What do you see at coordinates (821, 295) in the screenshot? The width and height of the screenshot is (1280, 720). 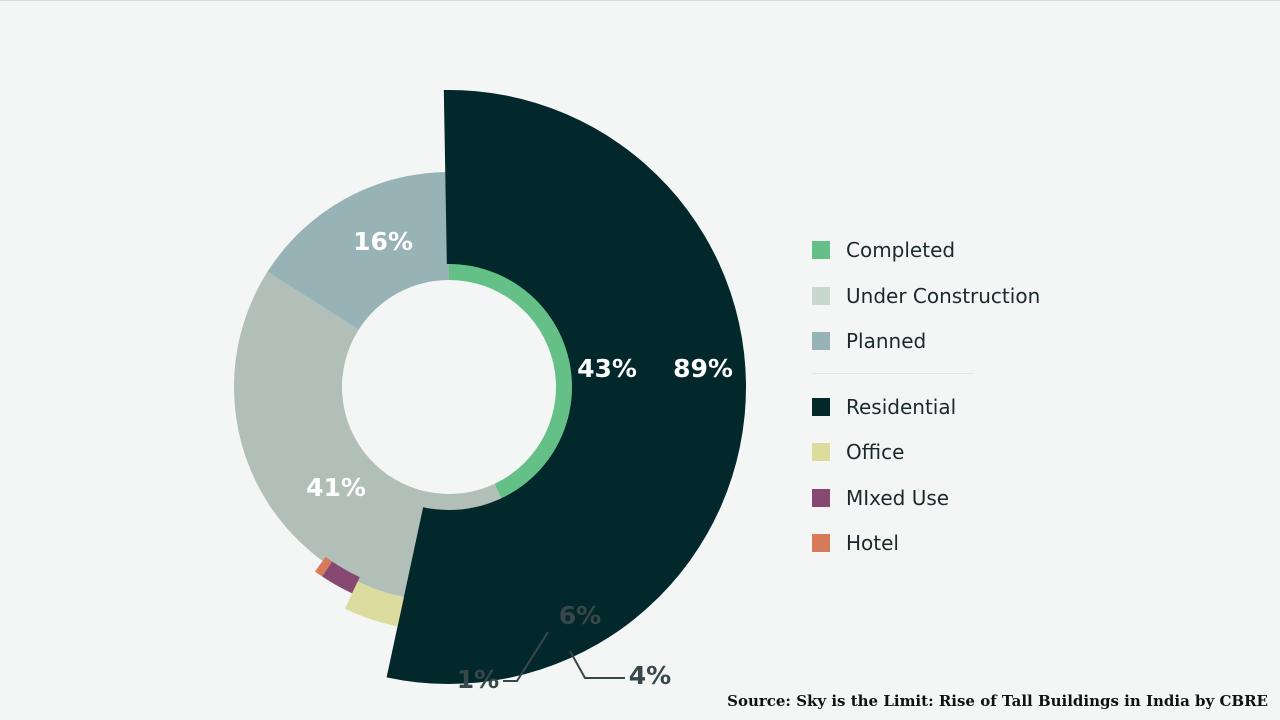 I see `legend-swatch-under-construction` at bounding box center [821, 295].